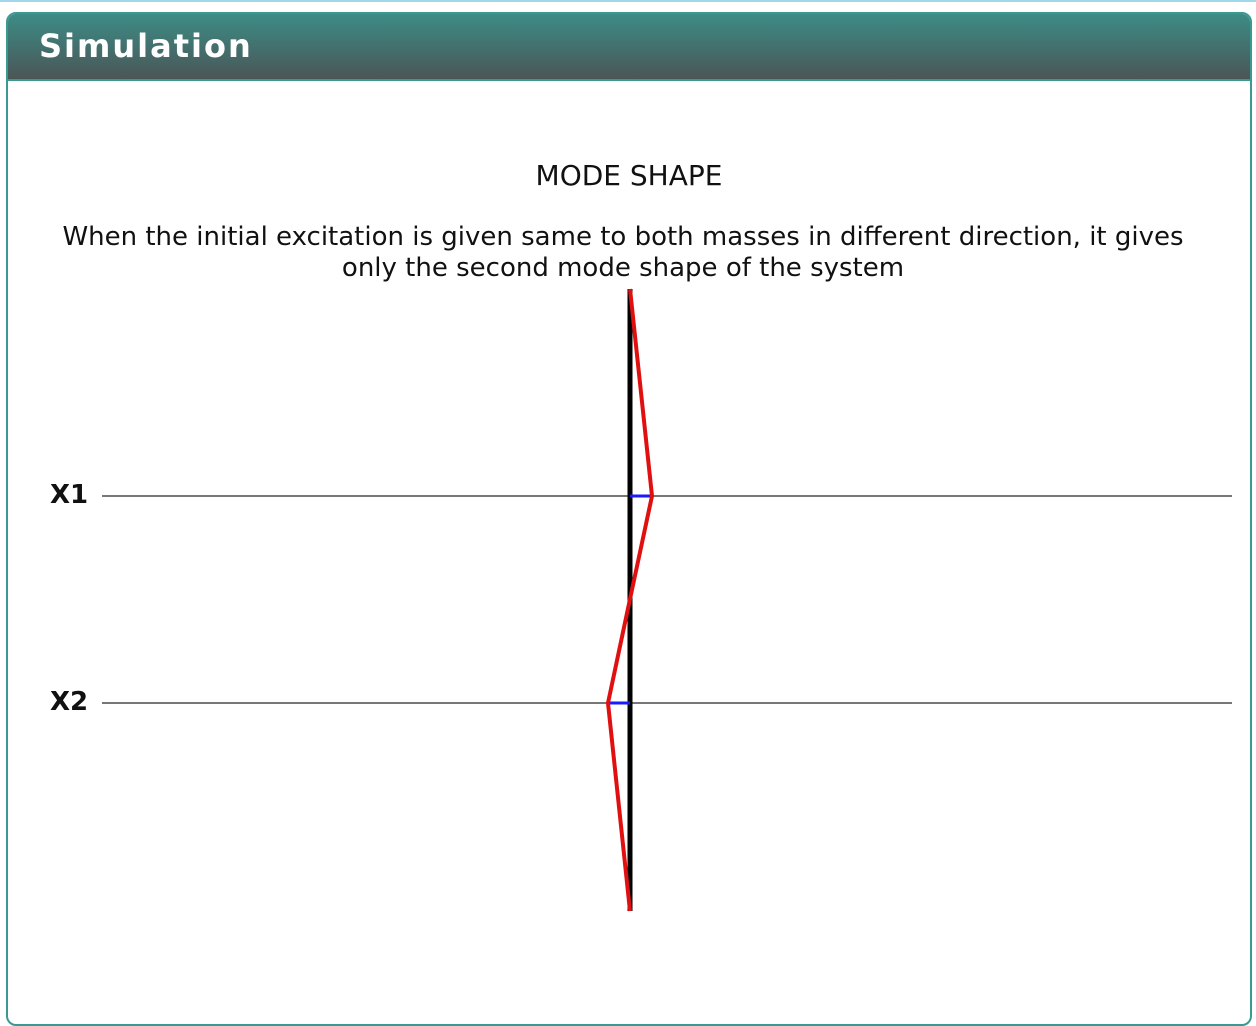 This screenshot has width=1256, height=1026. What do you see at coordinates (630, 600) in the screenshot?
I see `mode-shape-curve` at bounding box center [630, 600].